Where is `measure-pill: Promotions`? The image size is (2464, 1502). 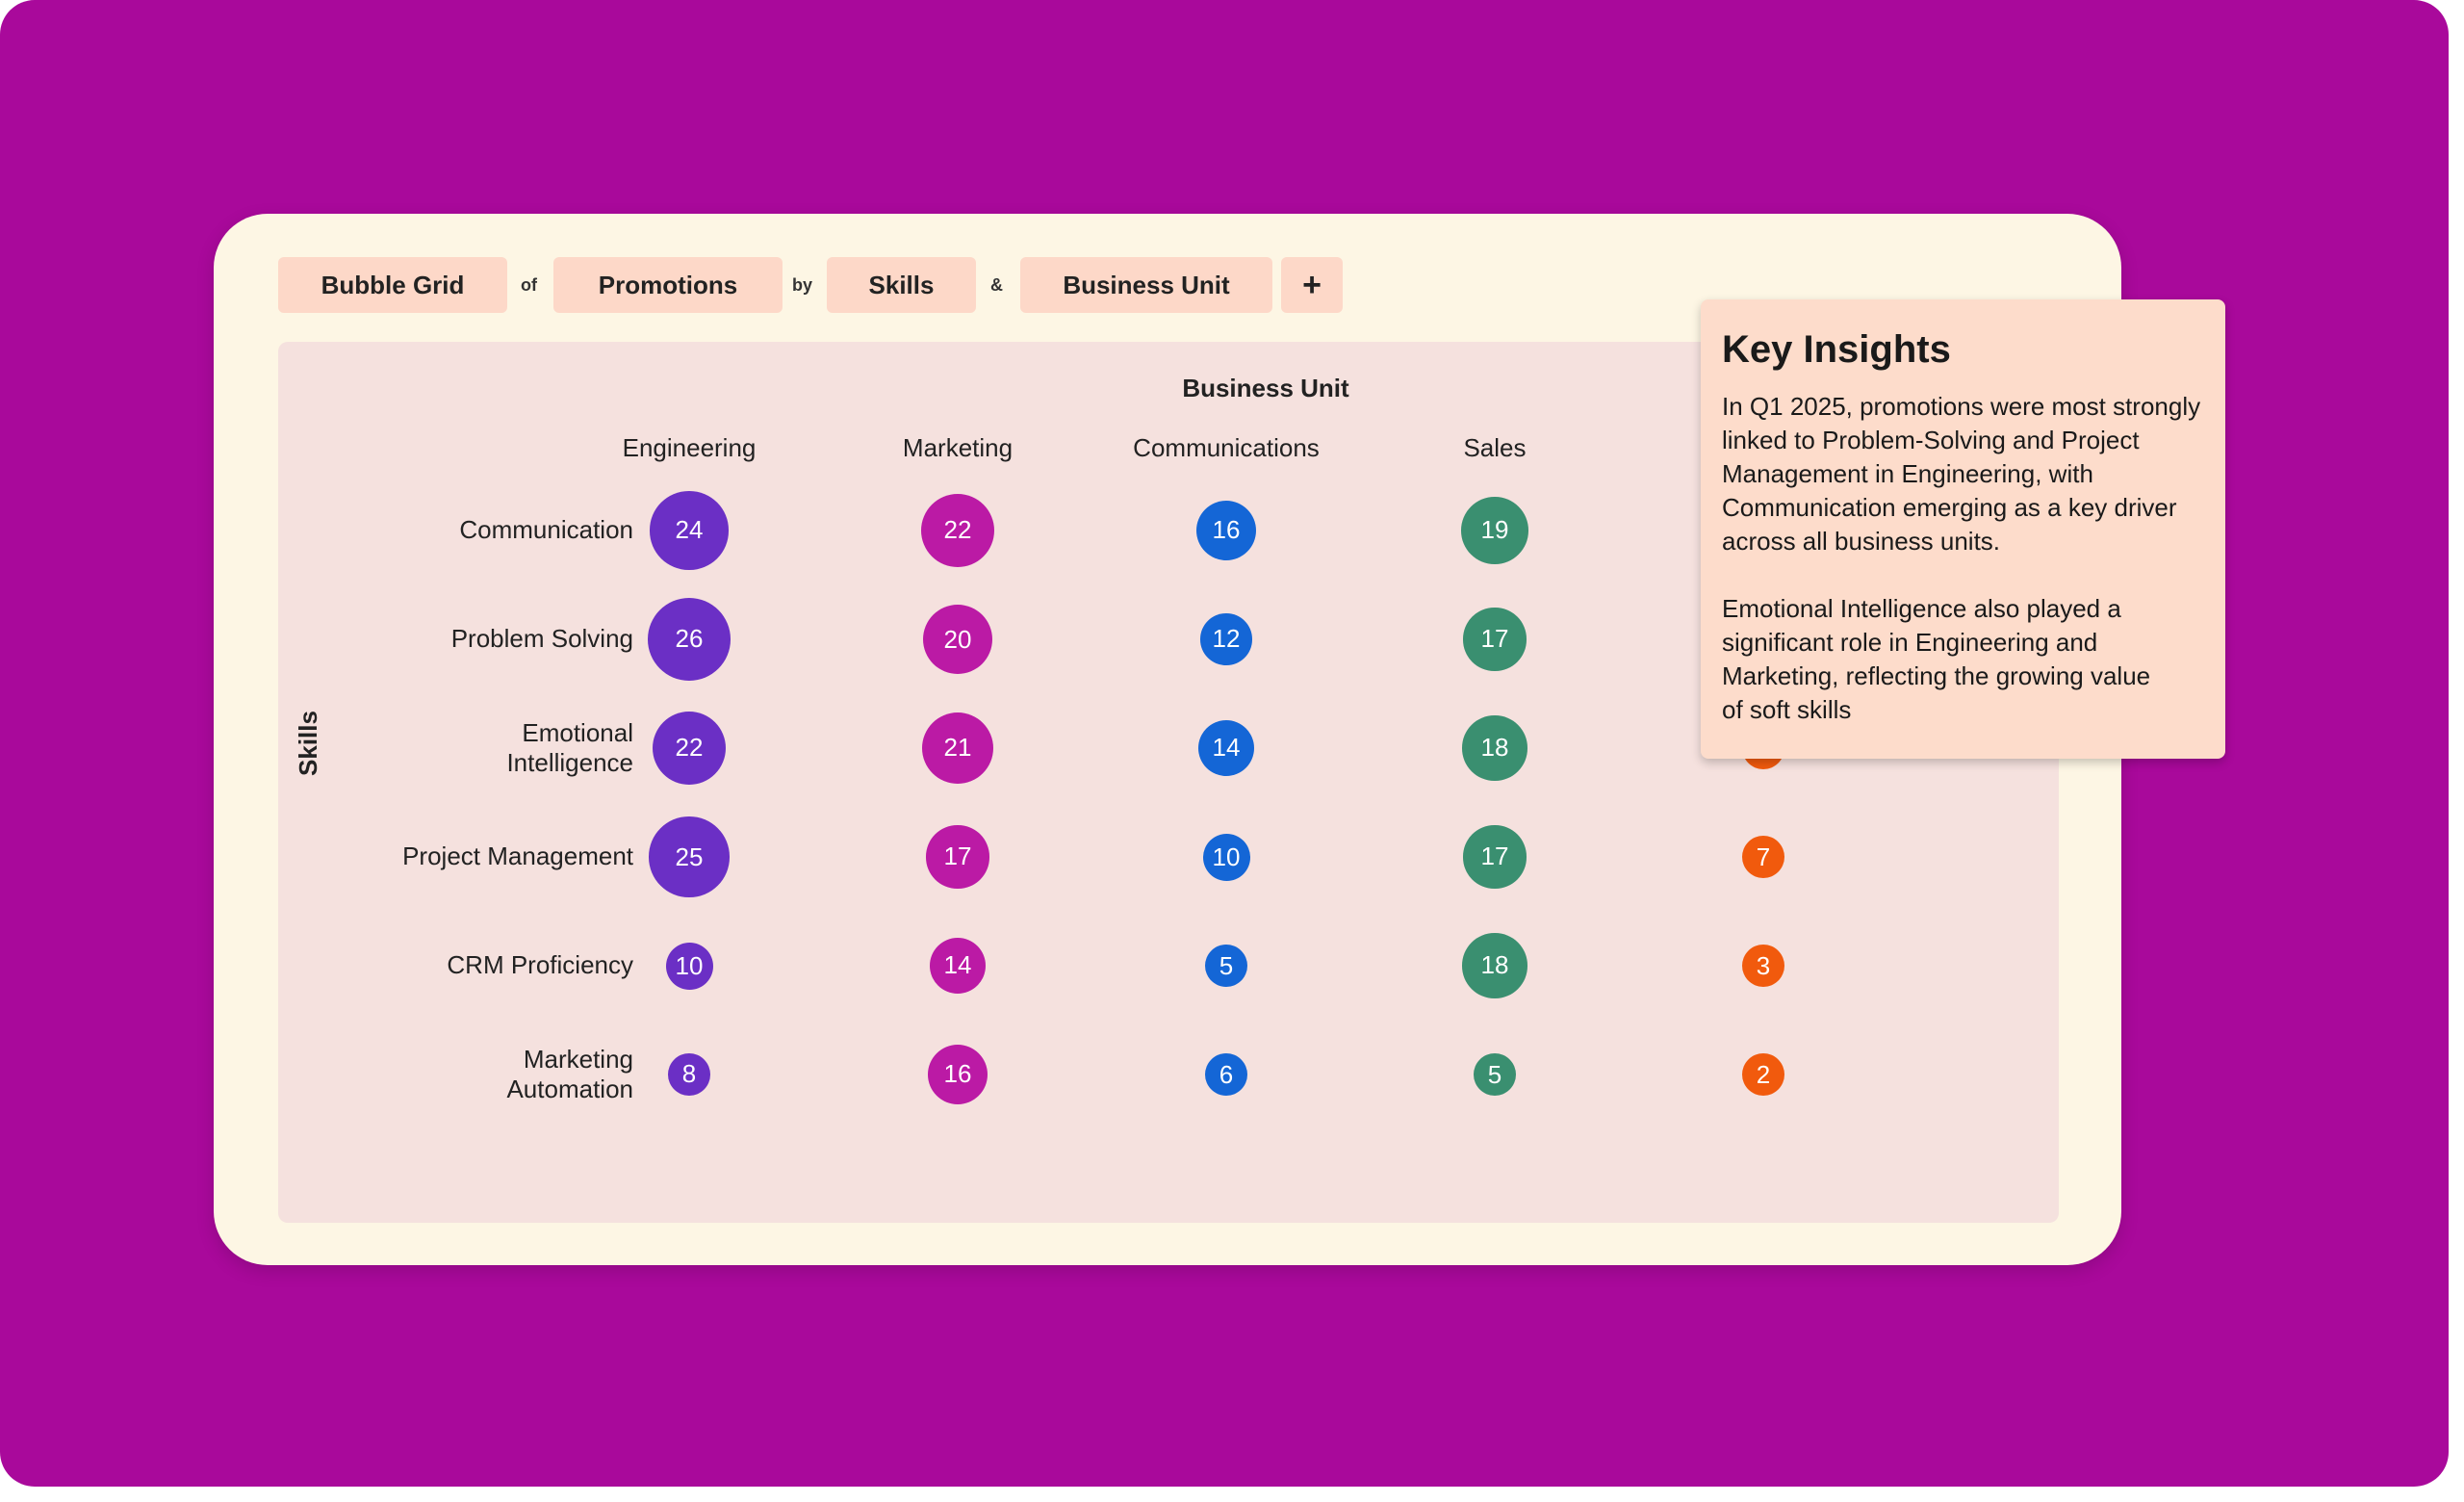
measure-pill: Promotions is located at coordinates (668, 285).